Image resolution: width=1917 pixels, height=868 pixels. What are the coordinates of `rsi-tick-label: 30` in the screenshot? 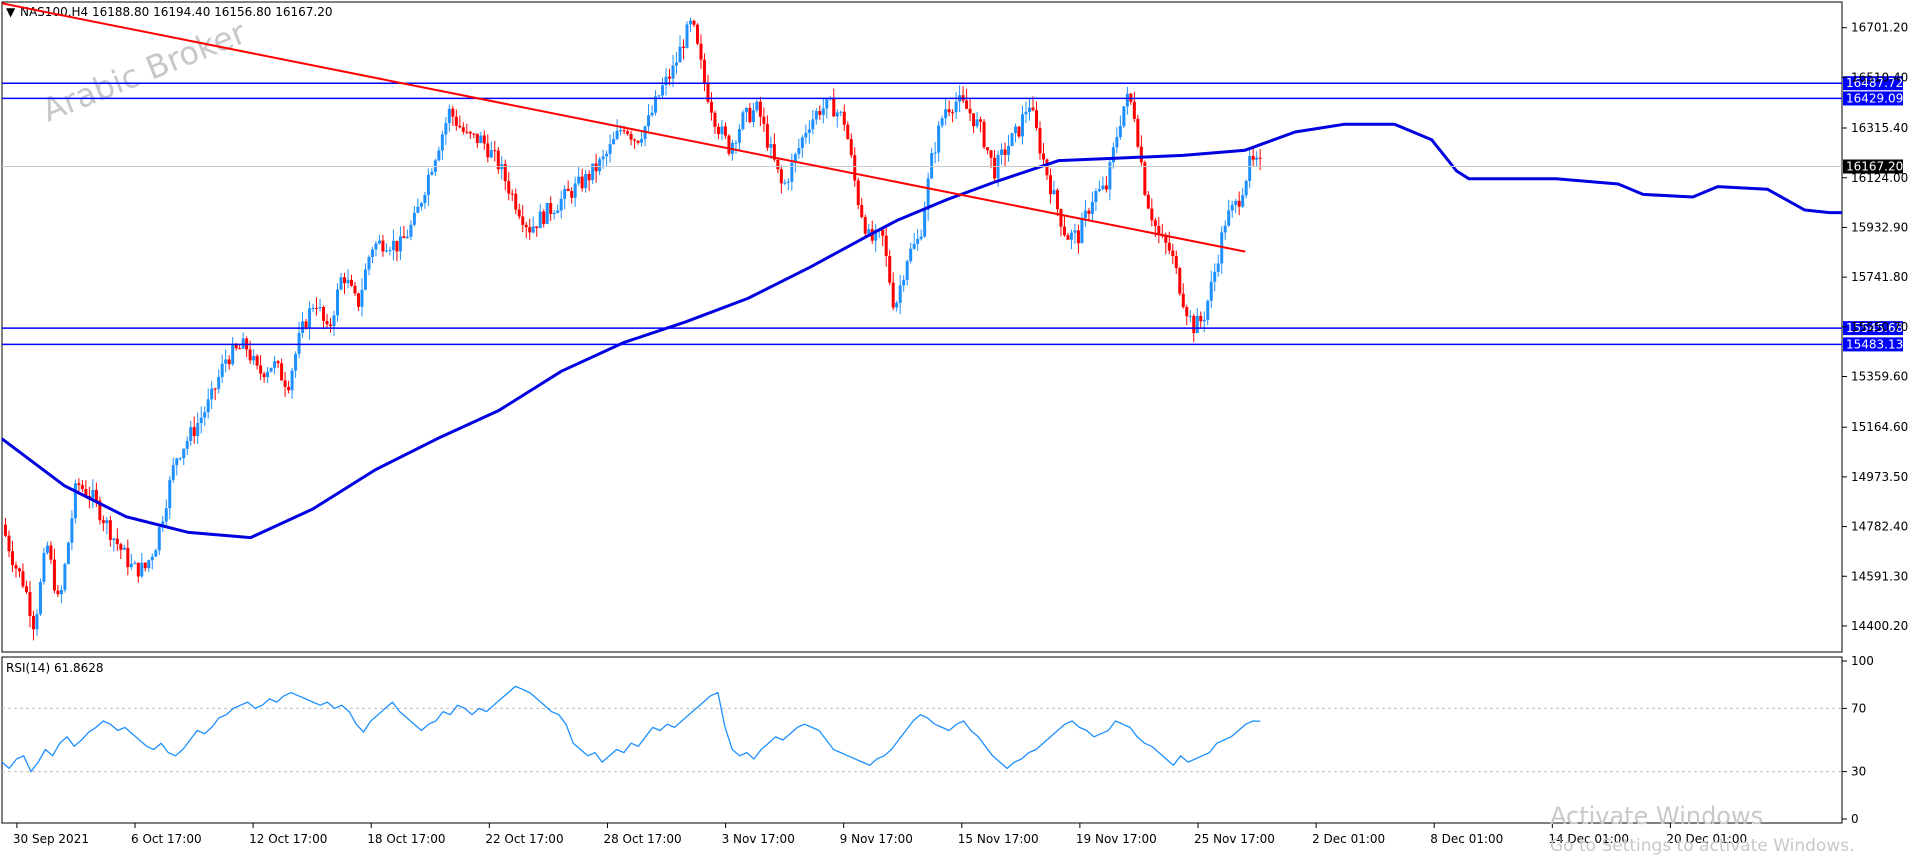 It's located at (1858, 772).